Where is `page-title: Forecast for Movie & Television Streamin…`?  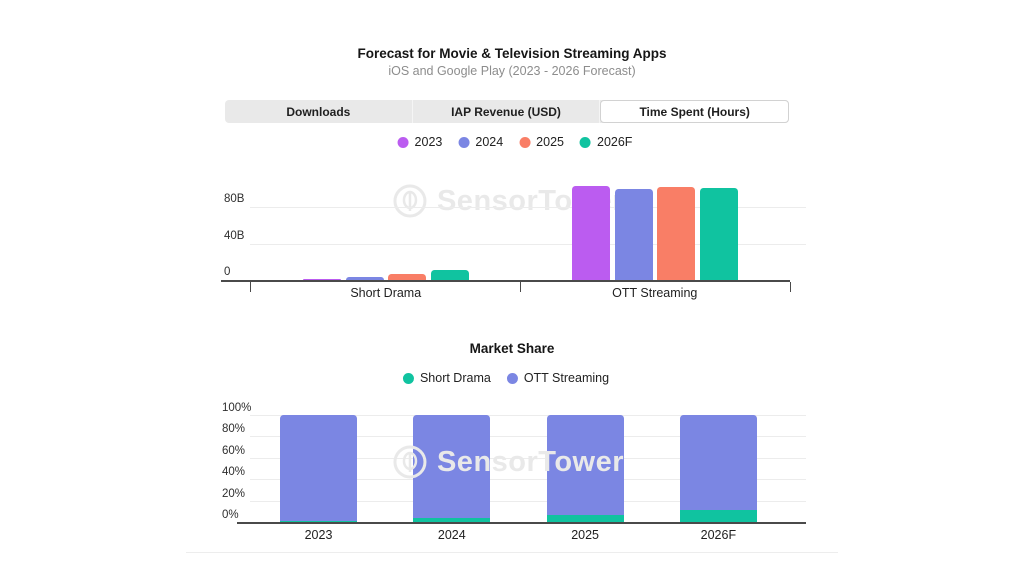
page-title: Forecast for Movie & Television Streamin… is located at coordinates (512, 53).